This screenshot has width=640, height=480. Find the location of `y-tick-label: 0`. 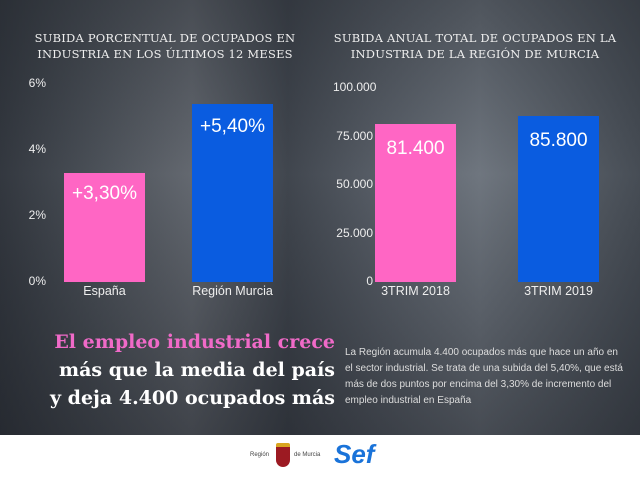

y-tick-label: 0 is located at coordinates (369, 281).